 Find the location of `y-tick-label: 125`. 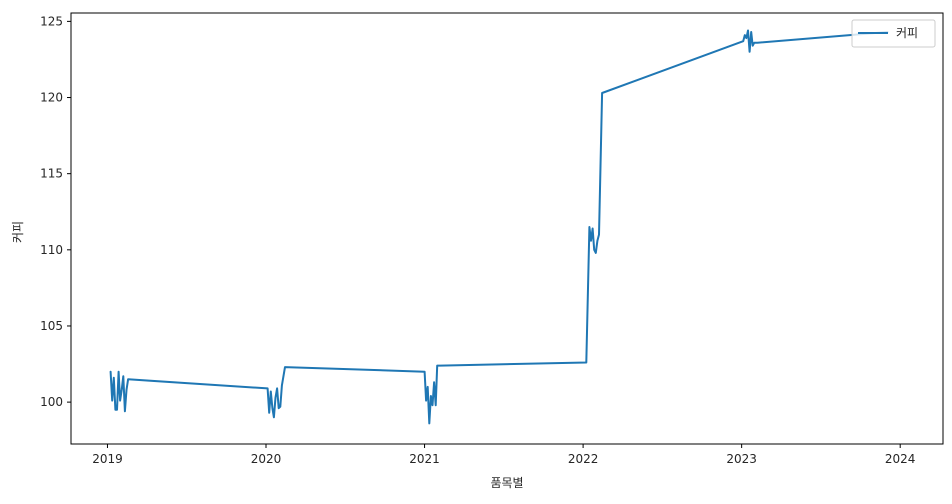

y-tick-label: 125 is located at coordinates (51, 21).